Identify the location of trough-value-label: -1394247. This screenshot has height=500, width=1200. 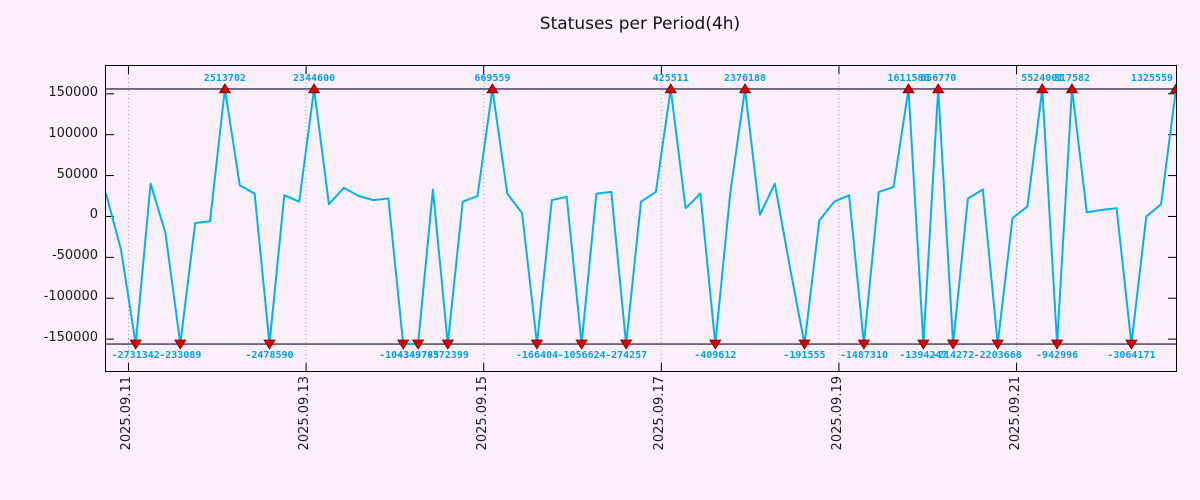
(923, 355).